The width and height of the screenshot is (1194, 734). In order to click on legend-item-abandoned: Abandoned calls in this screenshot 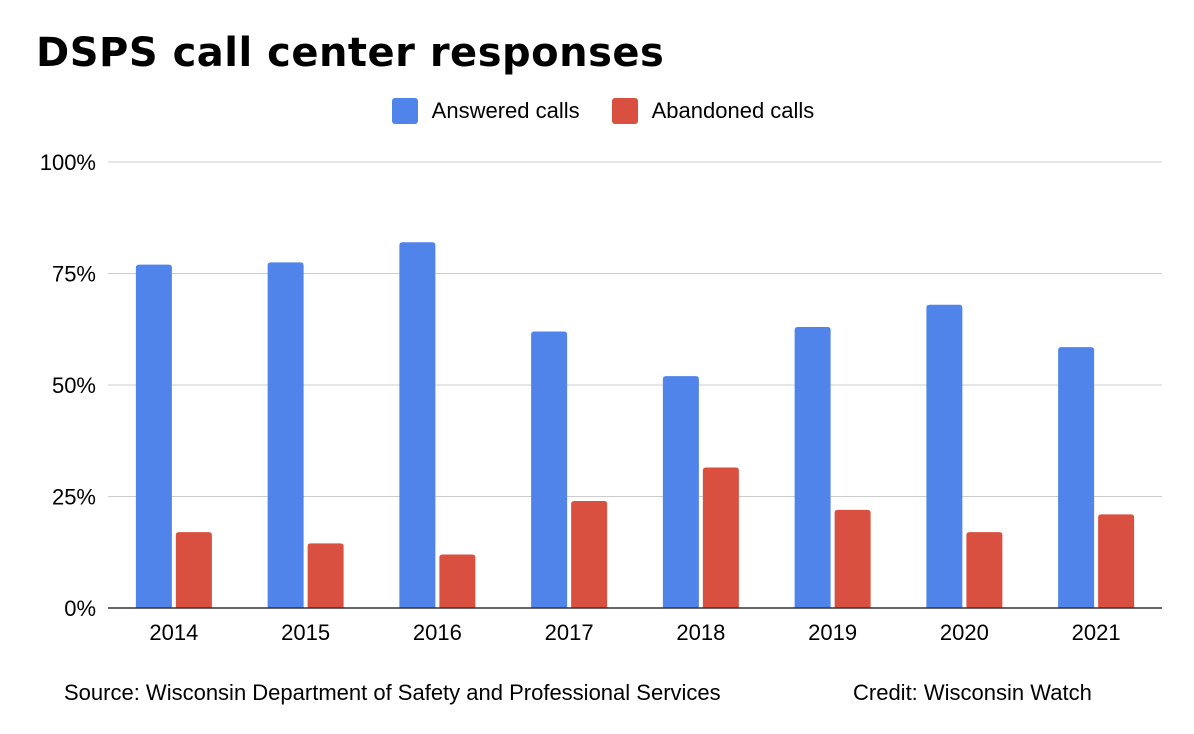, I will do `click(713, 111)`.